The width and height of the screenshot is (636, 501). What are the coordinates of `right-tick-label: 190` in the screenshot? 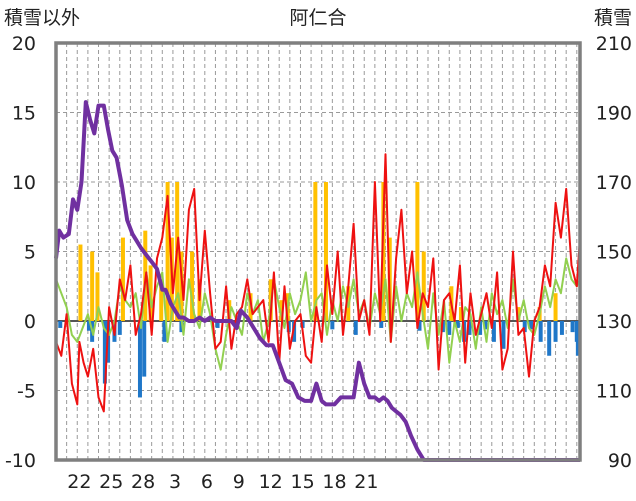 It's located at (614, 114).